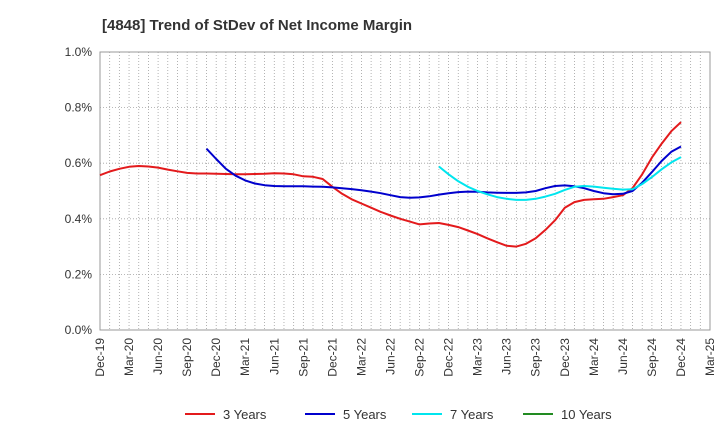 The image size is (720, 440). I want to click on x-tick-label: Sep-20, so click(187, 357).